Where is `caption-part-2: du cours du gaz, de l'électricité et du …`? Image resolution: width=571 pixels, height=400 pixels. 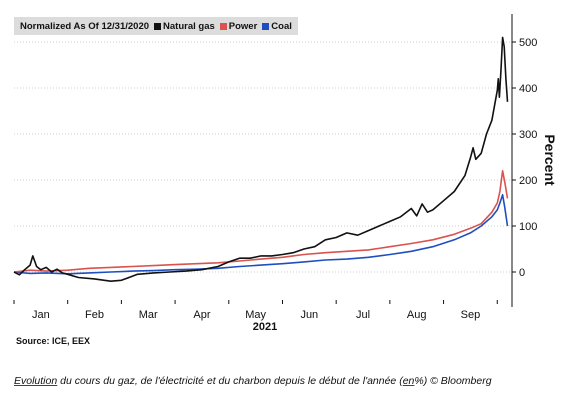
caption-part-2: du cours du gaz, de l'électricité et du … is located at coordinates (230, 381).